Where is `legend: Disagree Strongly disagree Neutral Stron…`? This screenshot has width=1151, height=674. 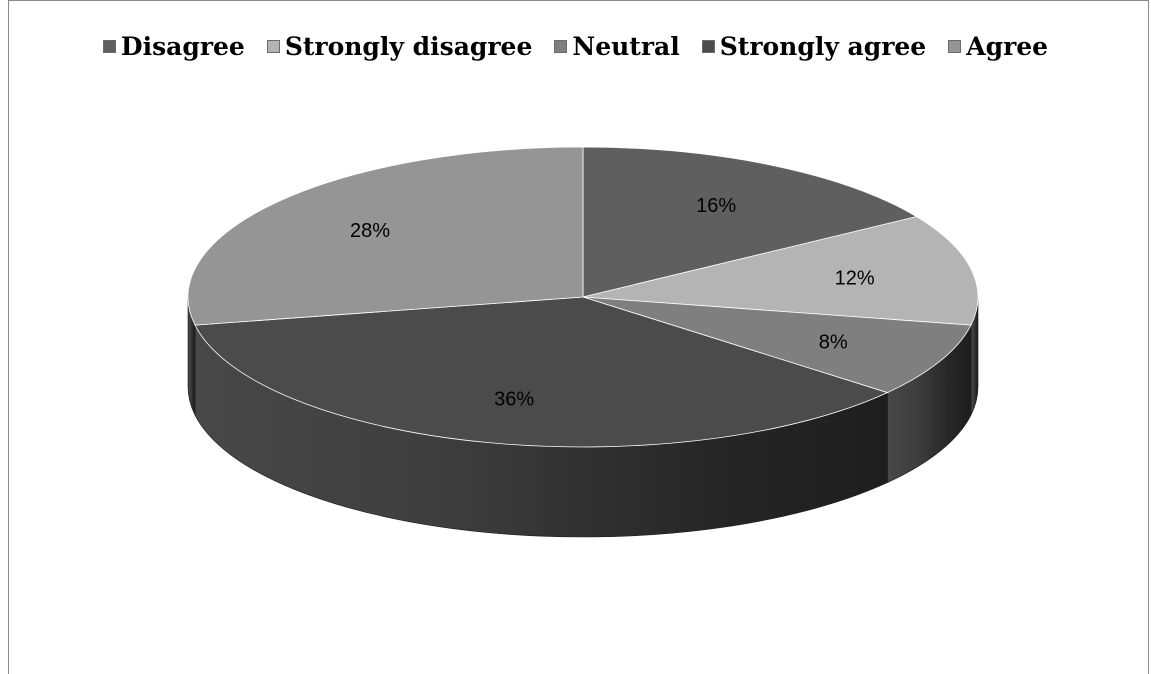
legend: Disagree Strongly disagree Neutral Stron… is located at coordinates (575, 46).